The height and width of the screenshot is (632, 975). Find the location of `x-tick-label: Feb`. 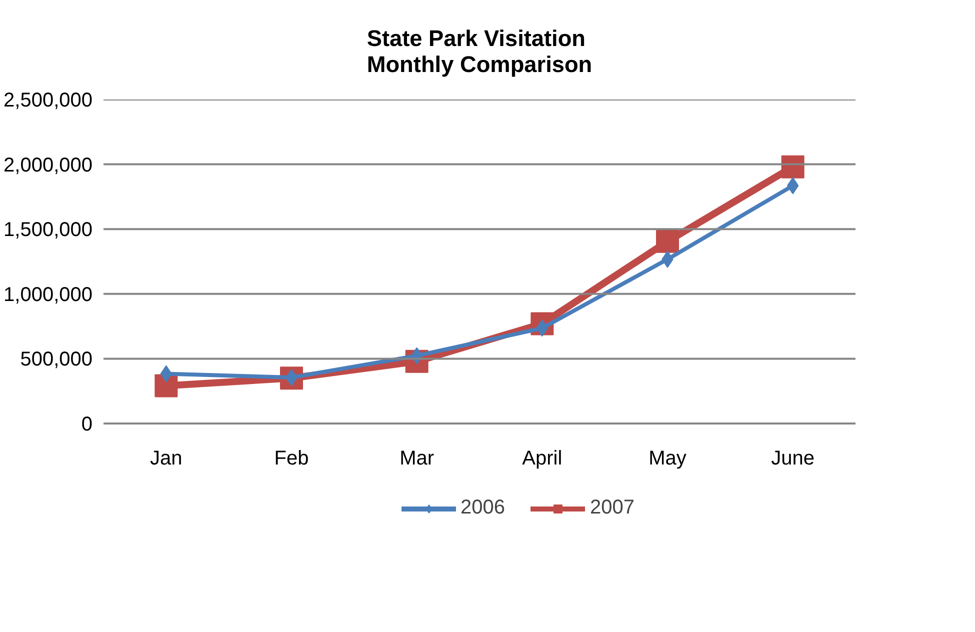

x-tick-label: Feb is located at coordinates (291, 459).